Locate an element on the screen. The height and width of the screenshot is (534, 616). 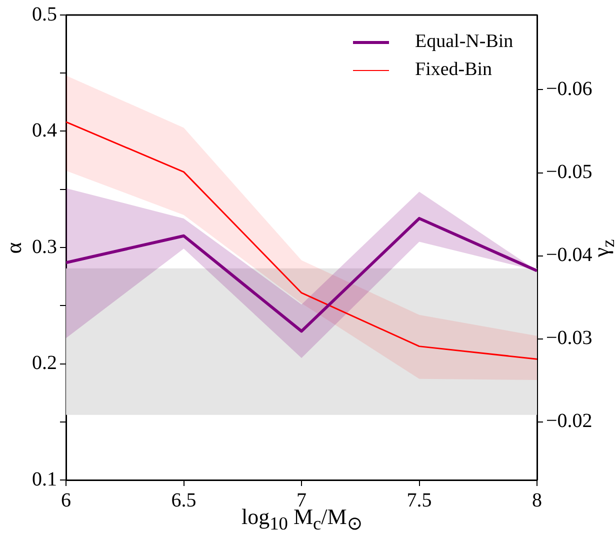
y2-tick-label: −0.05 is located at coordinates (569, 172).